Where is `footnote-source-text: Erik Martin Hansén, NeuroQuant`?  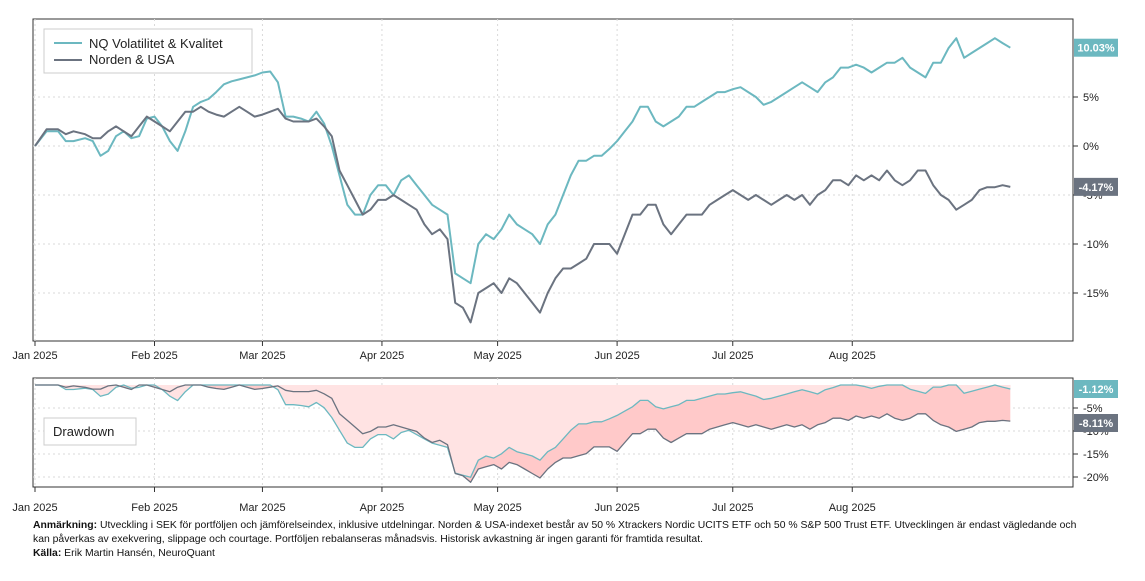 footnote-source-text: Erik Martin Hansén, NeuroQuant is located at coordinates (138, 553).